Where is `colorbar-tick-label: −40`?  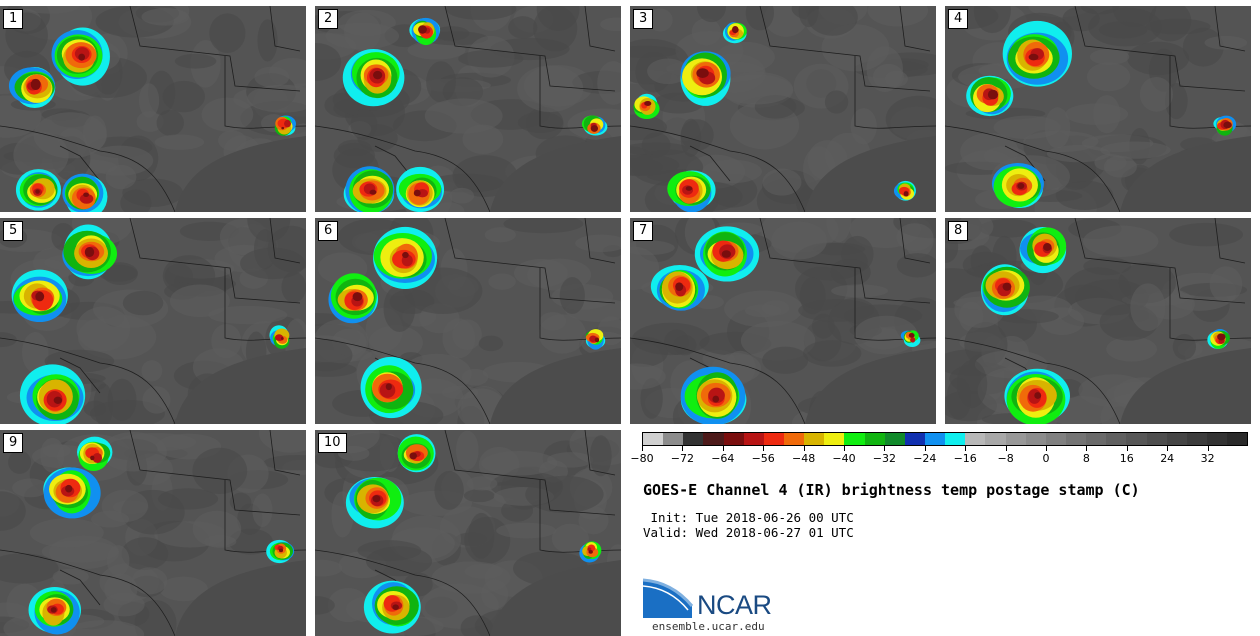 colorbar-tick-label: −40 is located at coordinates (844, 458).